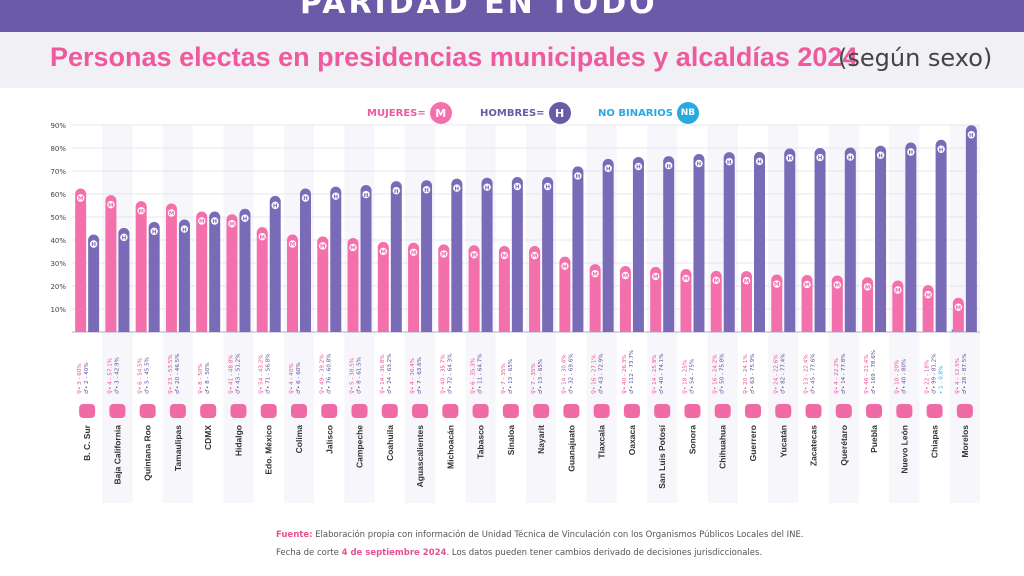 Image resolution: width=1024 pixels, height=576 pixels. Describe the element at coordinates (117, 455) in the screenshot. I see `category-label: Baja California` at that location.